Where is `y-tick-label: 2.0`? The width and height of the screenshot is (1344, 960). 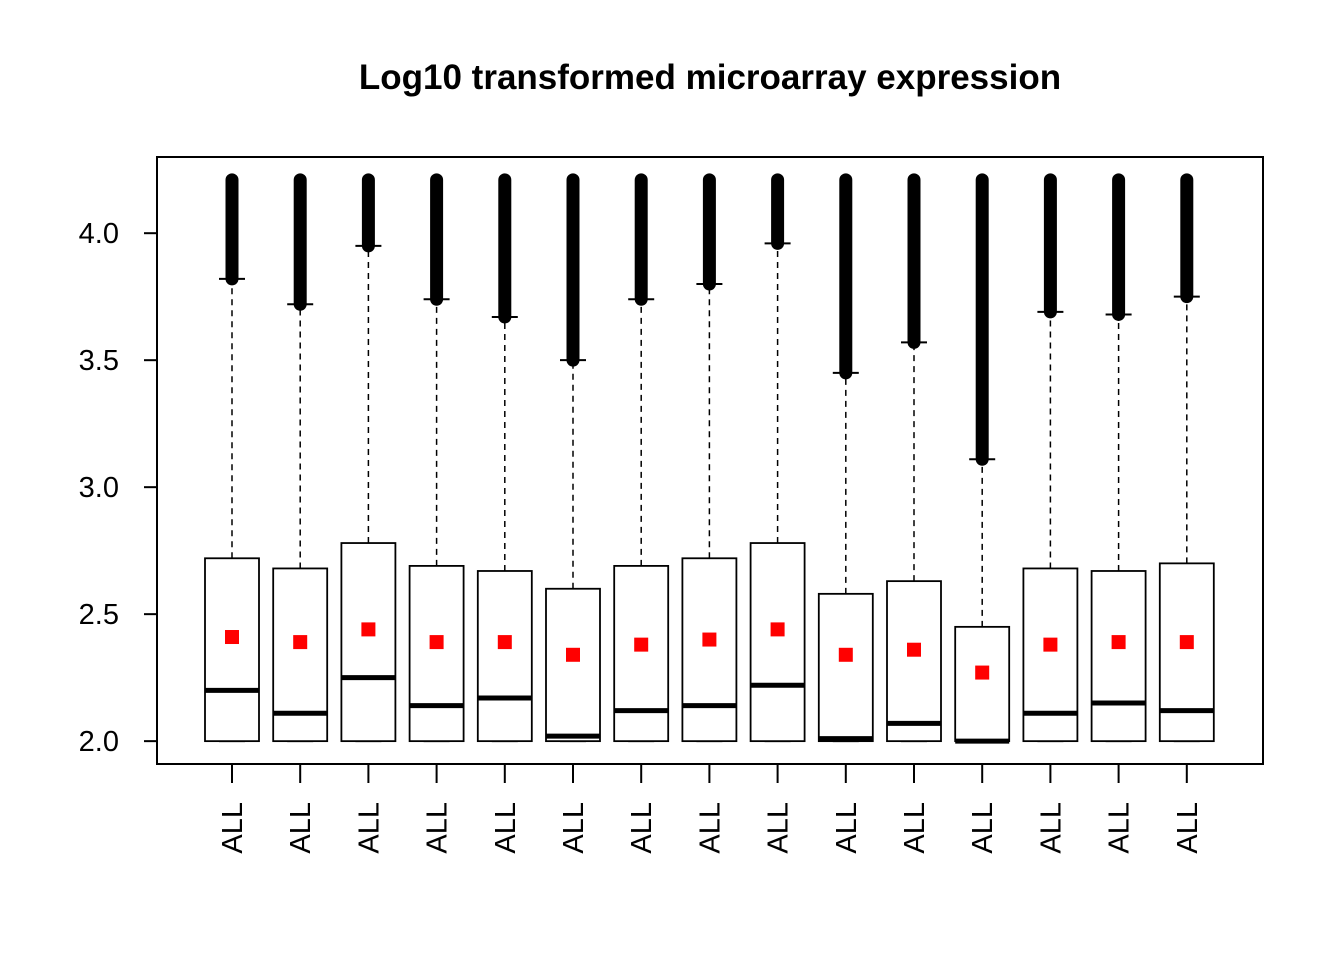
y-tick-label: 2.0 is located at coordinates (99, 742).